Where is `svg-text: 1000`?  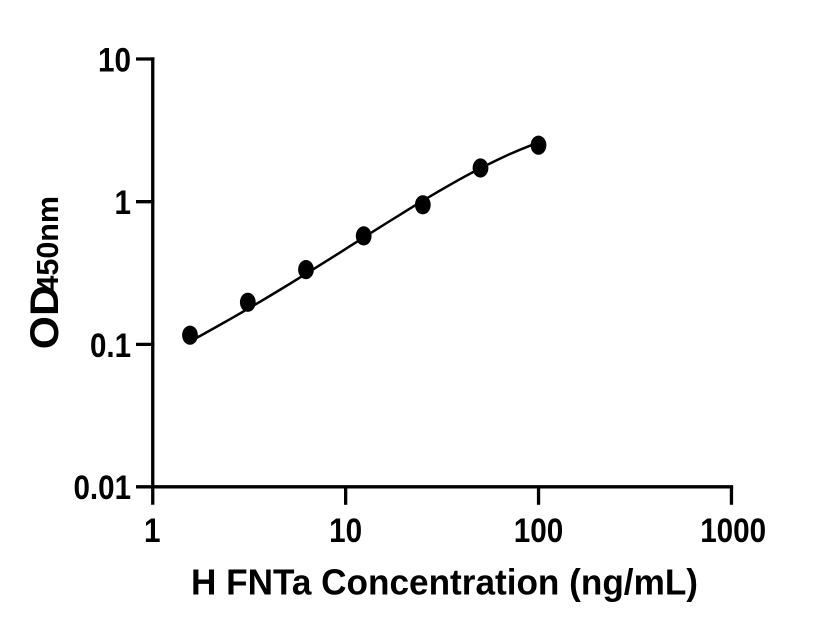 svg-text: 1000 is located at coordinates (733, 531).